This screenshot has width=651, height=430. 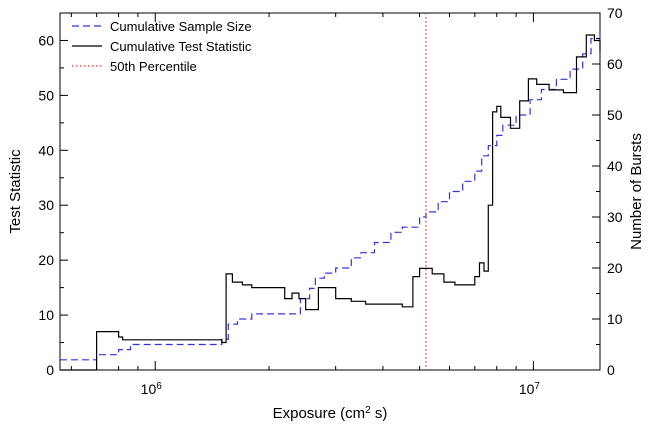 What do you see at coordinates (615, 13) in the screenshot?
I see `y-right-tick-label: 70` at bounding box center [615, 13].